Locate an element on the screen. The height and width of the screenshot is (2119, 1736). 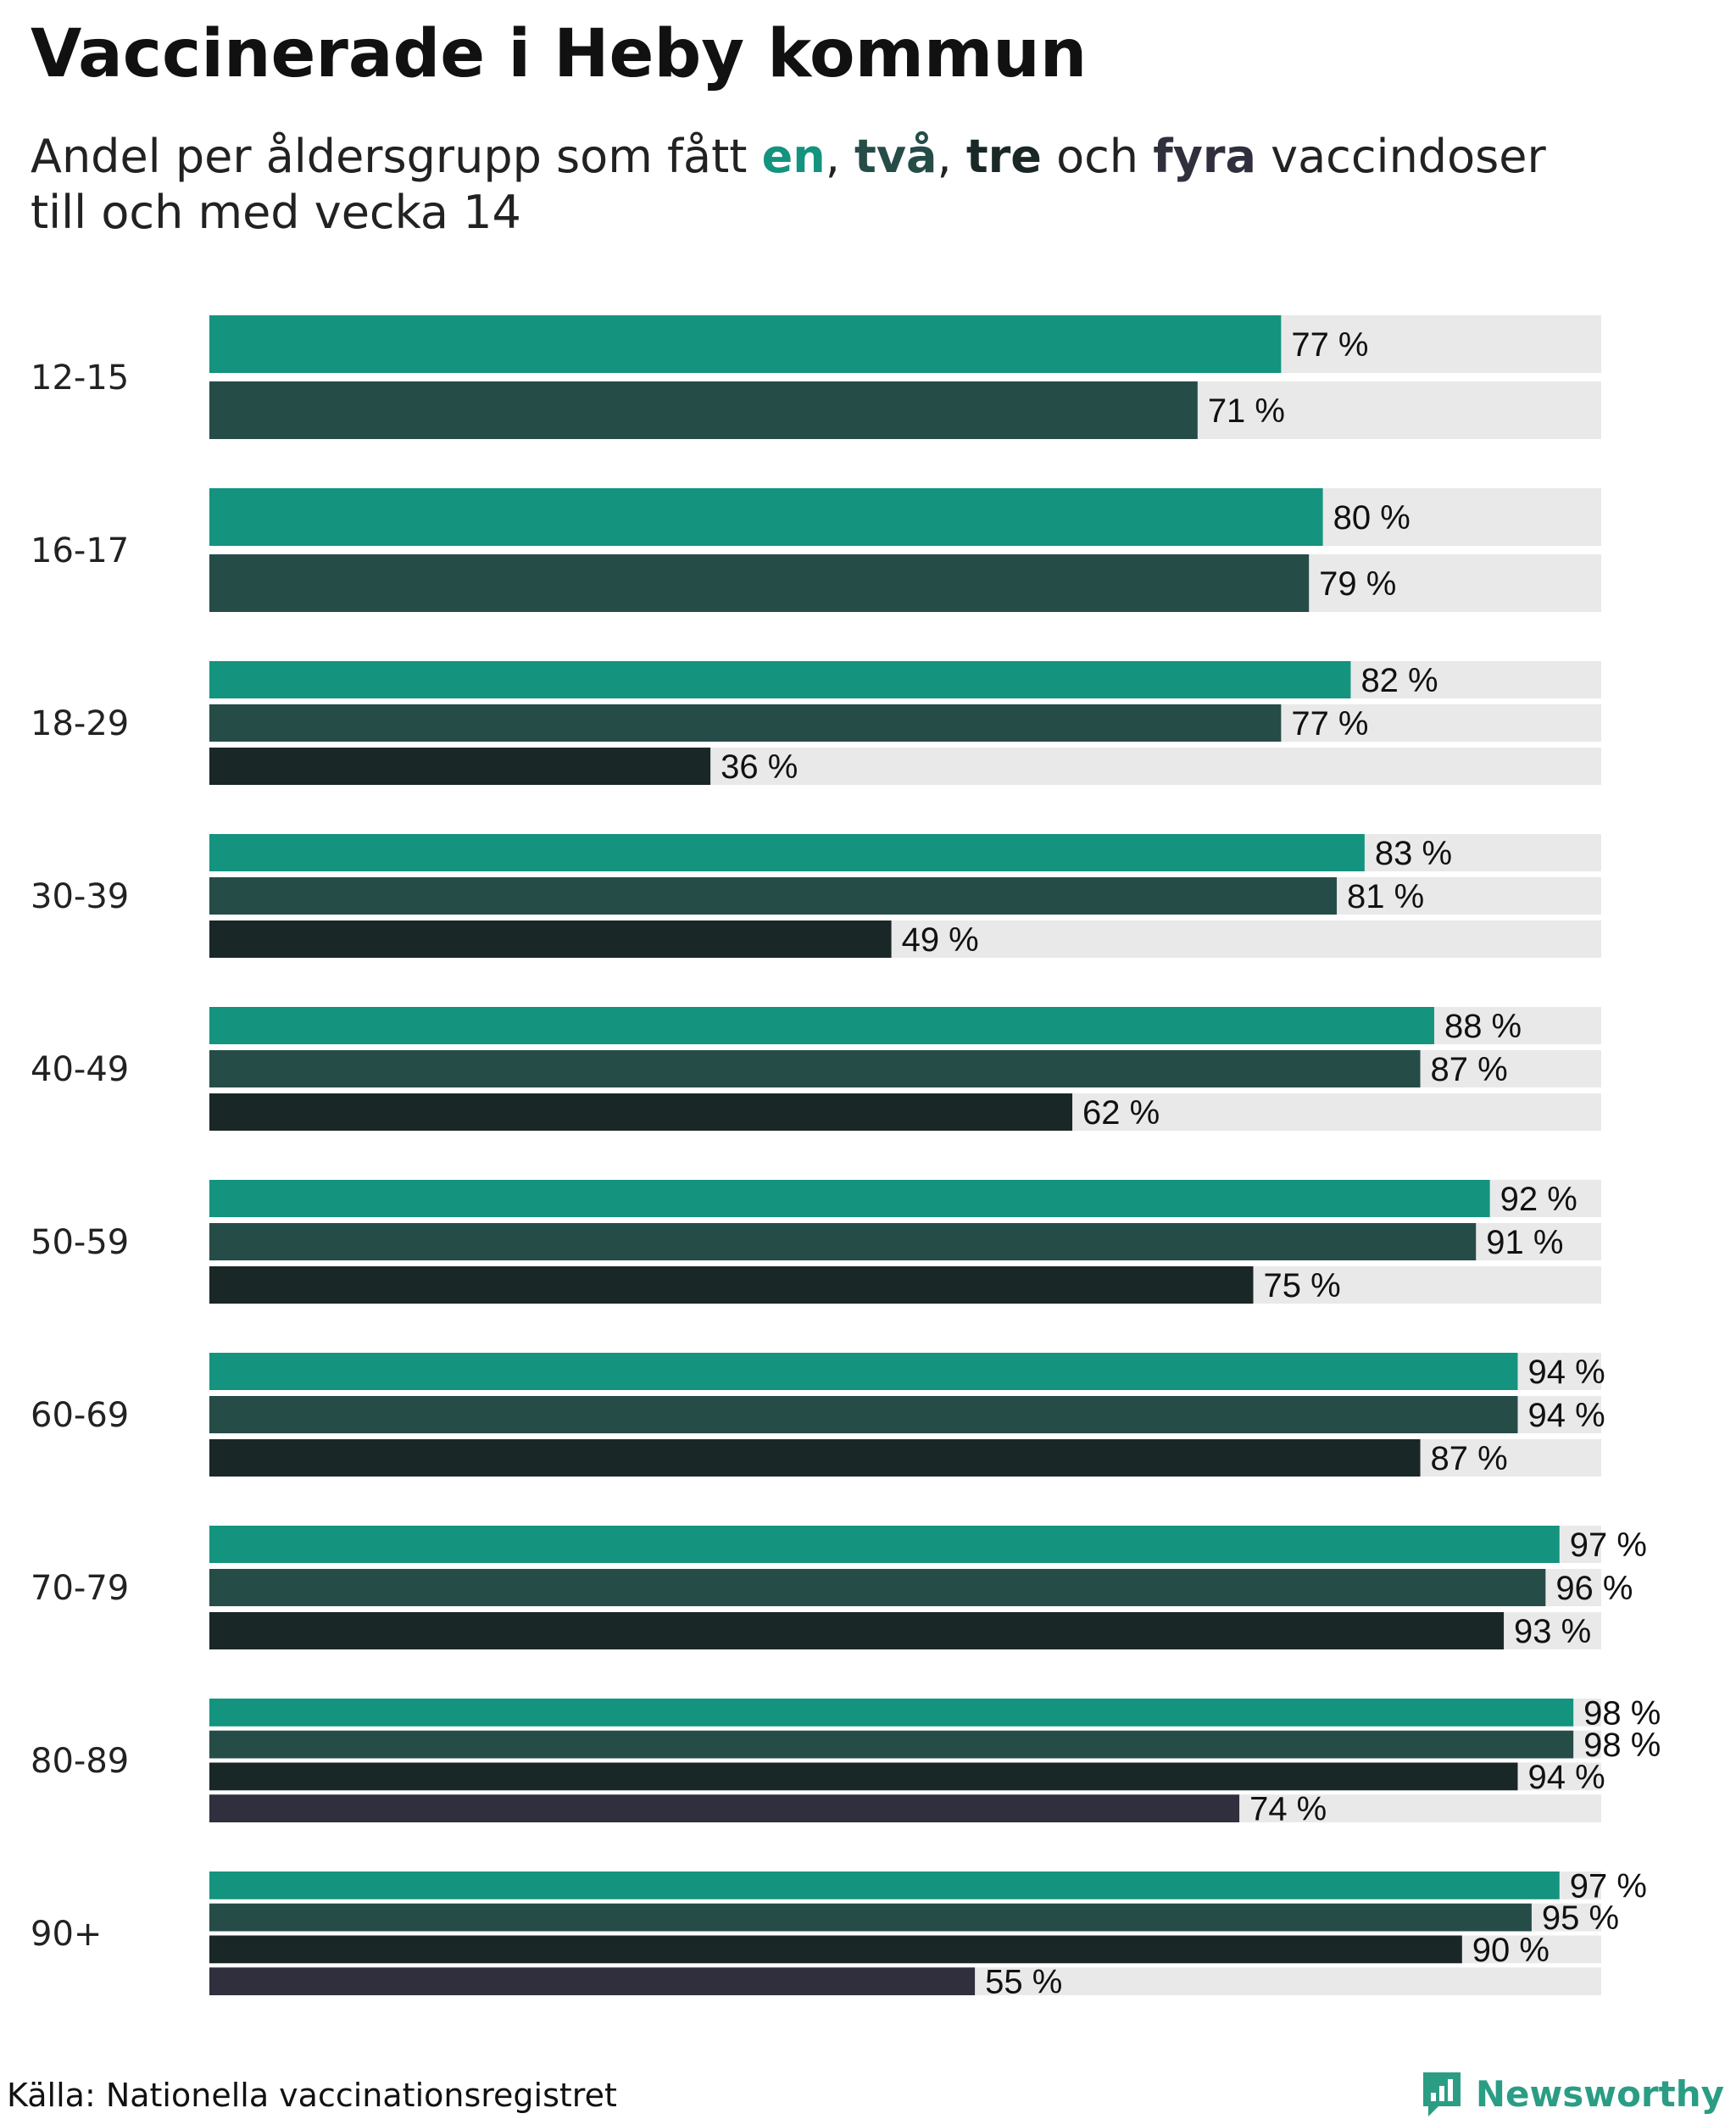
value-label: 55 % is located at coordinates (1023, 1983).